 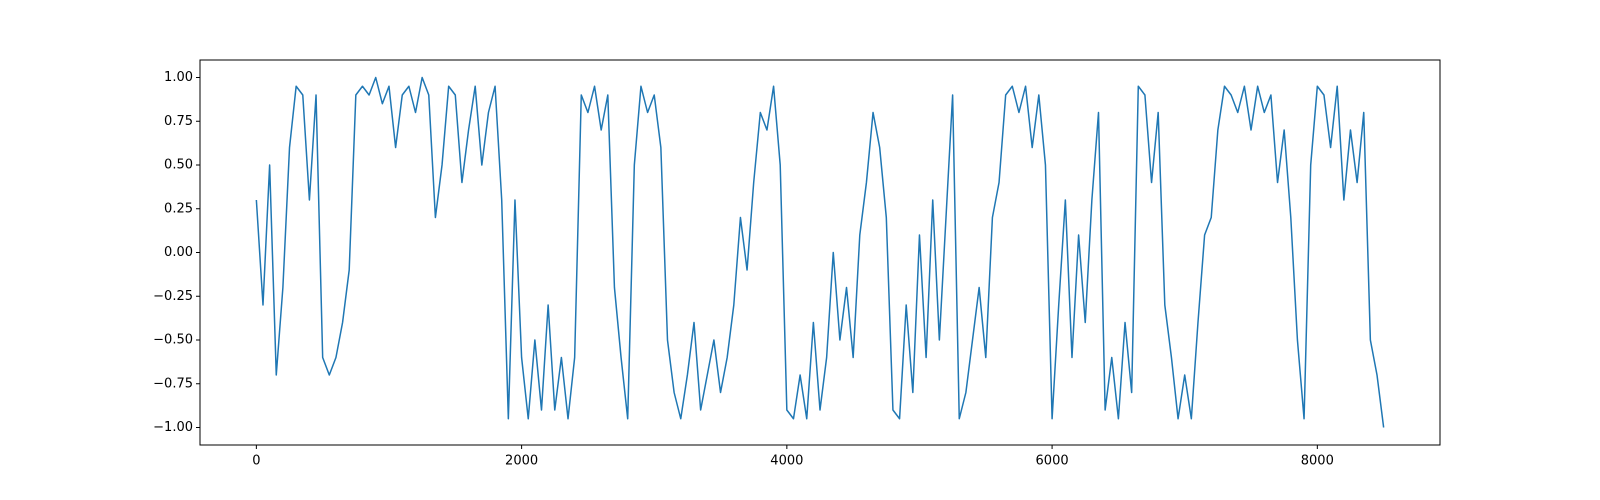 What do you see at coordinates (178, 252) in the screenshot?
I see `y-tick-label: 0.00` at bounding box center [178, 252].